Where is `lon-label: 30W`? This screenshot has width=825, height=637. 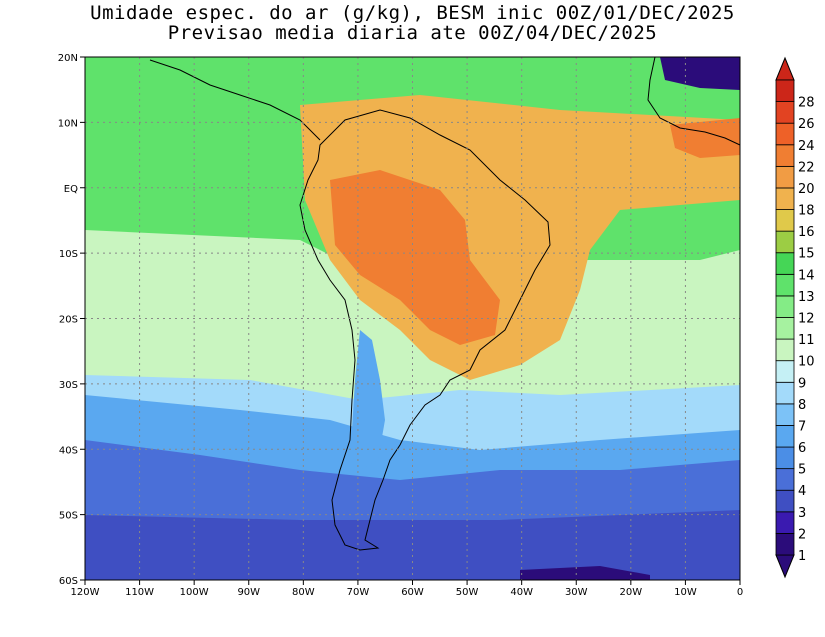
lon-label: 30W is located at coordinates (576, 592).